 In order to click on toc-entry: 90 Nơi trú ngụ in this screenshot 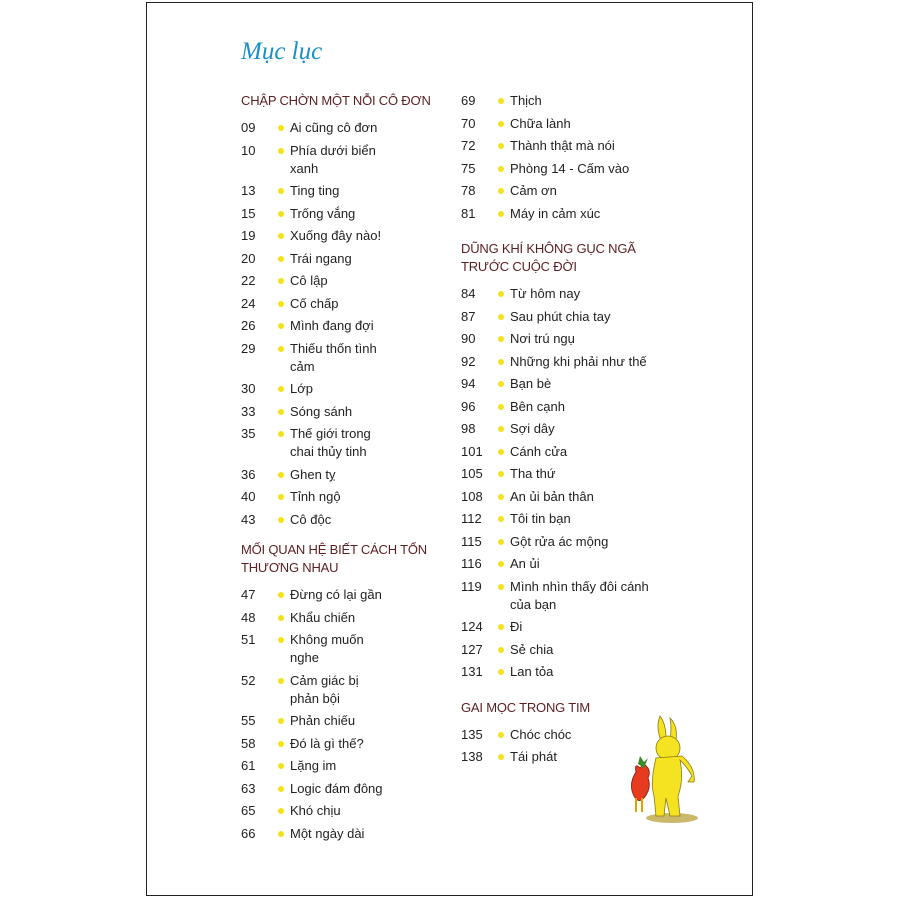, I will do `click(568, 341)`.